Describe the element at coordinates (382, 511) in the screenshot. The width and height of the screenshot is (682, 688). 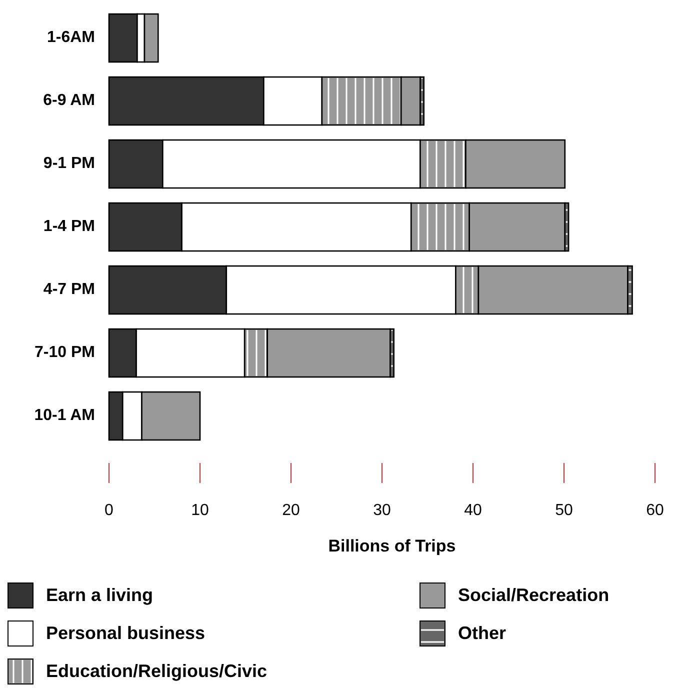
I see `x-tick-label: 30` at that location.